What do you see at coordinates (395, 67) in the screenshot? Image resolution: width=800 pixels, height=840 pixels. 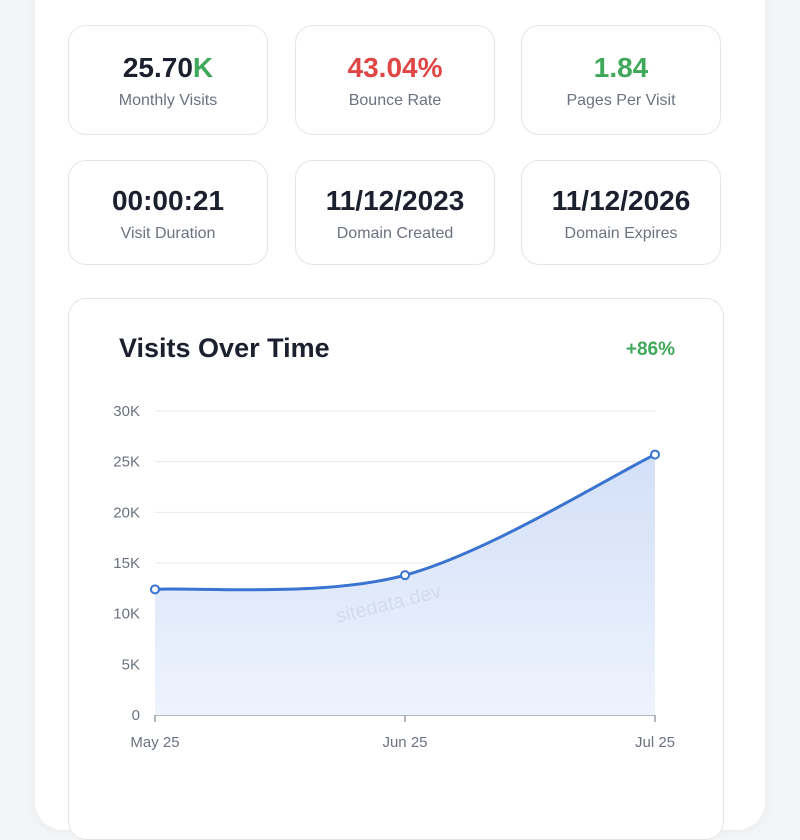 I see `stat-value: 43.04%` at bounding box center [395, 67].